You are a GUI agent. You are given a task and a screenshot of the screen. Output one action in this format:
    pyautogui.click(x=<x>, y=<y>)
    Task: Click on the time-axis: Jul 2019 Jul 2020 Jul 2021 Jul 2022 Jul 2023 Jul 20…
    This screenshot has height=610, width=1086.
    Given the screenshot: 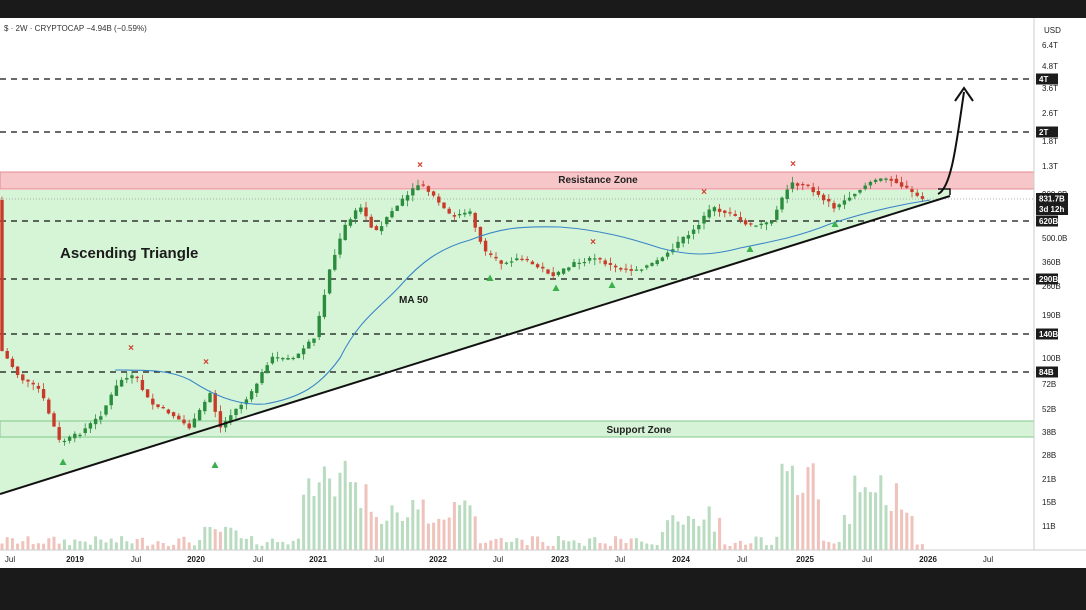 What is the action you would take?
    pyautogui.click(x=499, y=559)
    